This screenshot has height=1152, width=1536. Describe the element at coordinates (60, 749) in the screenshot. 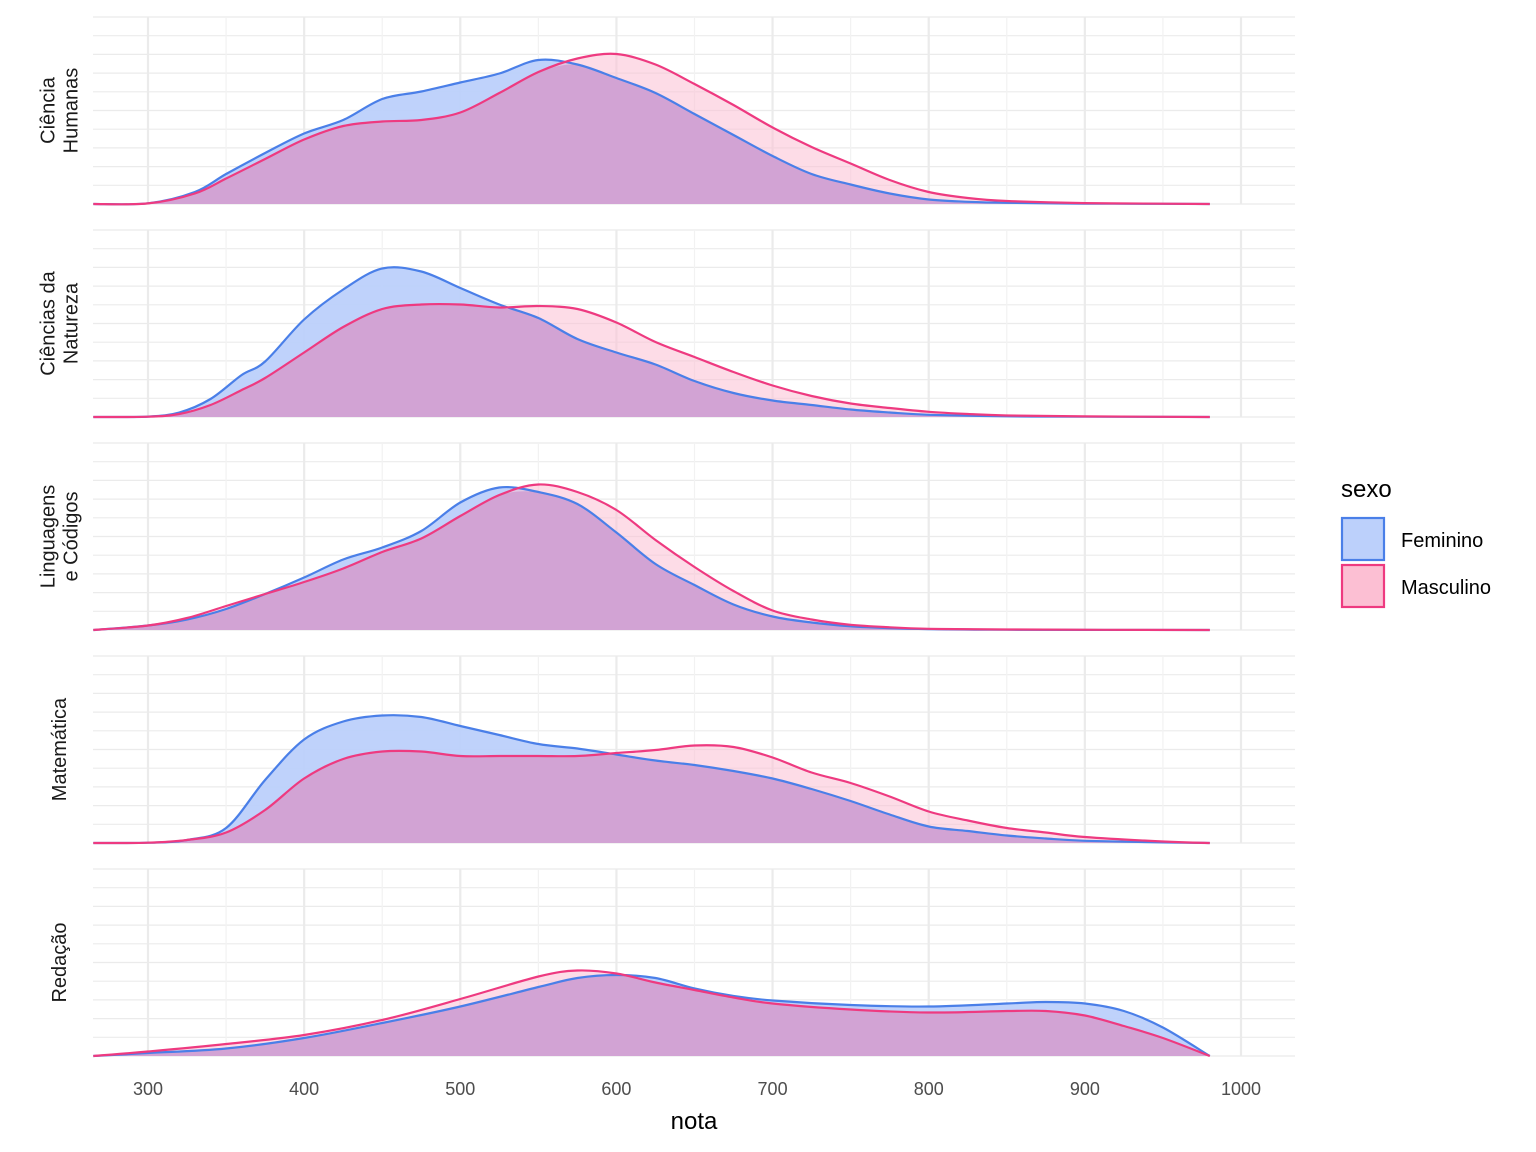

I see `panel-label: Matemática` at that location.